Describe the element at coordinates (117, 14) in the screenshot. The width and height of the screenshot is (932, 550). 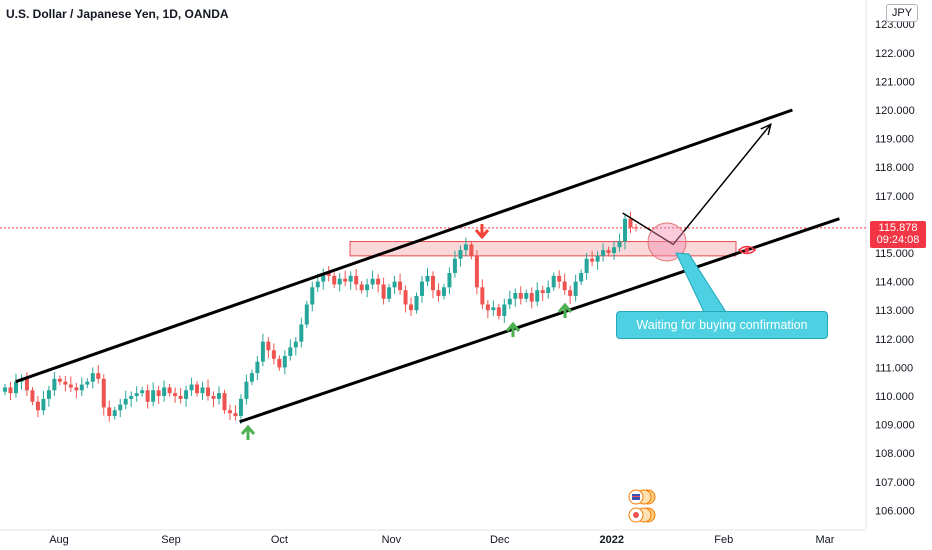
I see `chart-title: U.S. Dollar / Japanese Yen, 1D, OANDA` at that location.